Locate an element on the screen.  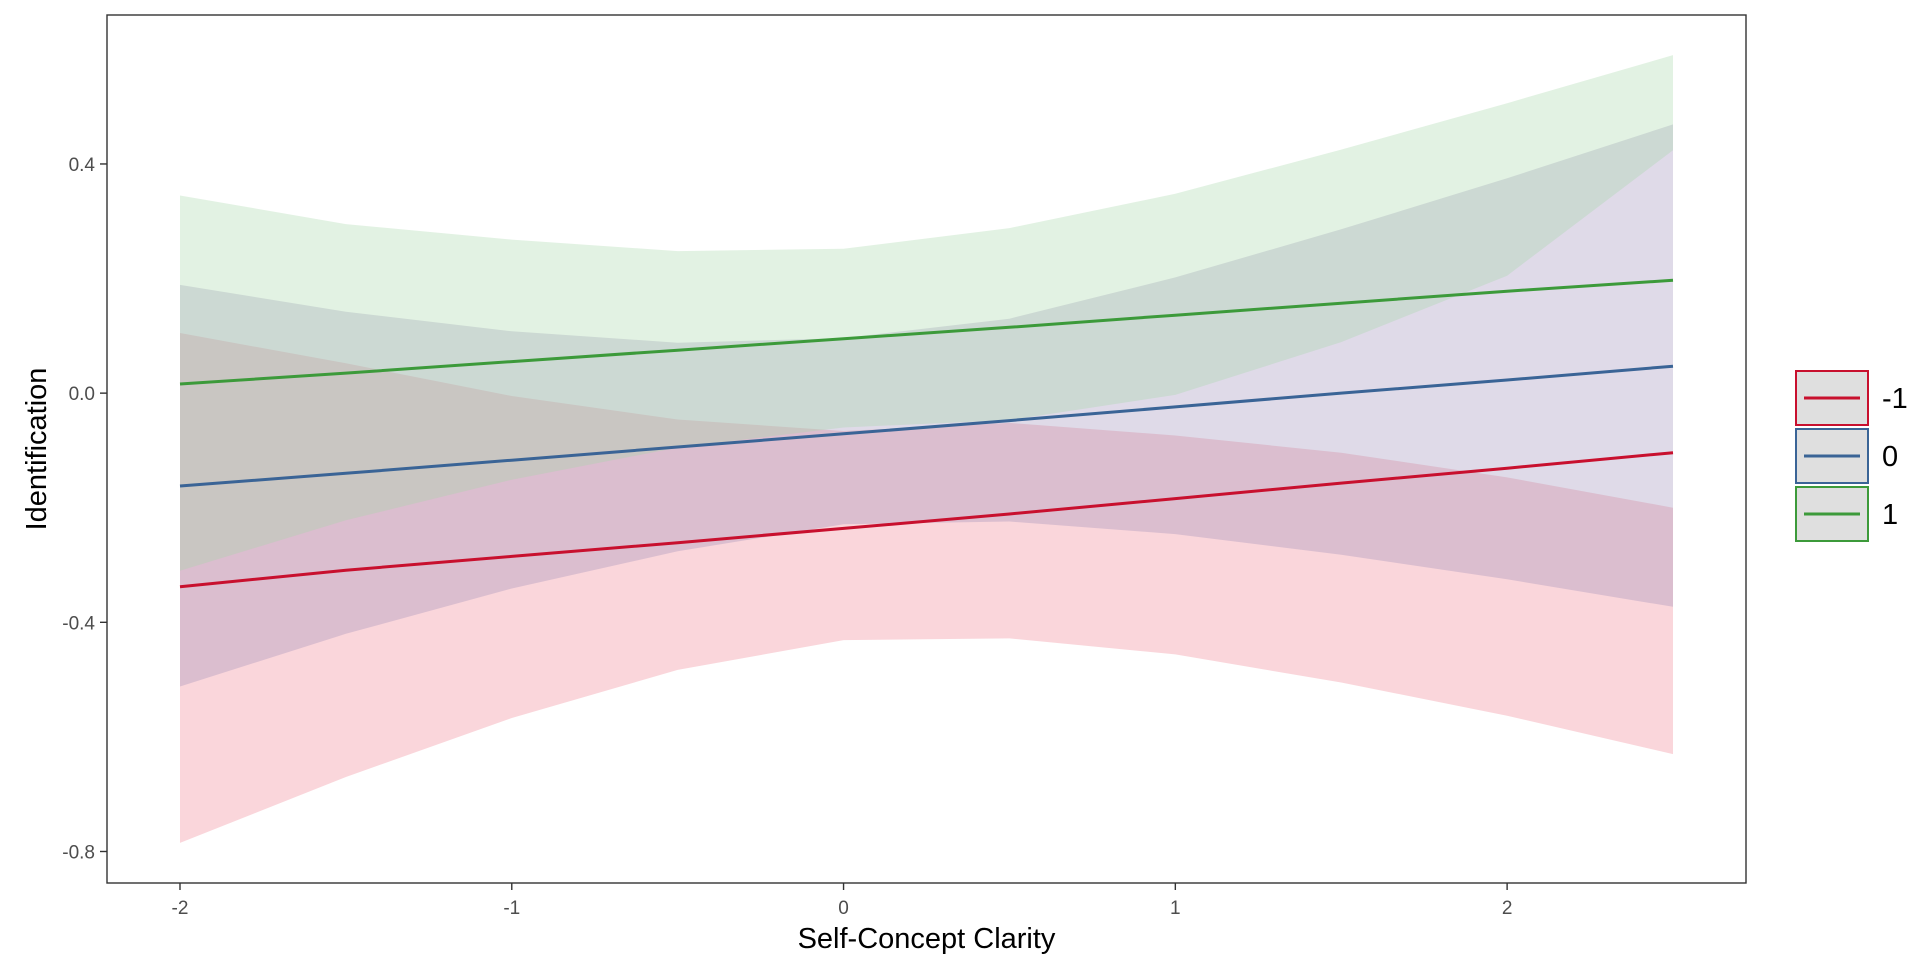
y-tick-label: 0.0 is located at coordinates (82, 394).